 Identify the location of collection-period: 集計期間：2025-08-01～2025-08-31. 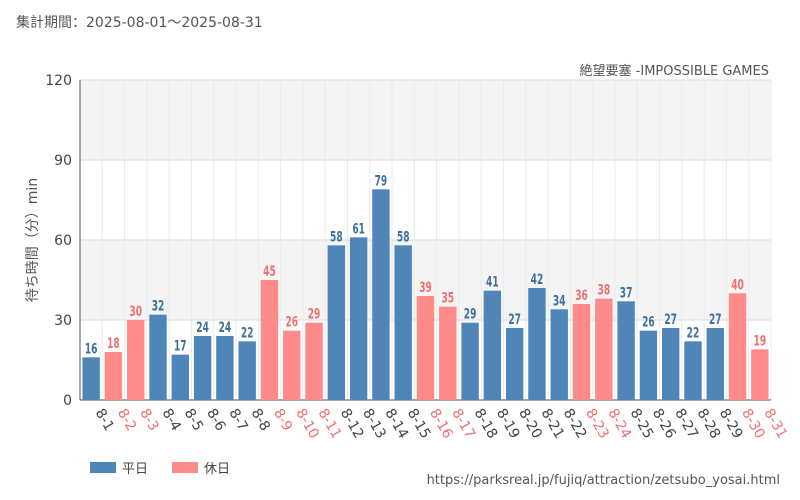
(139, 23).